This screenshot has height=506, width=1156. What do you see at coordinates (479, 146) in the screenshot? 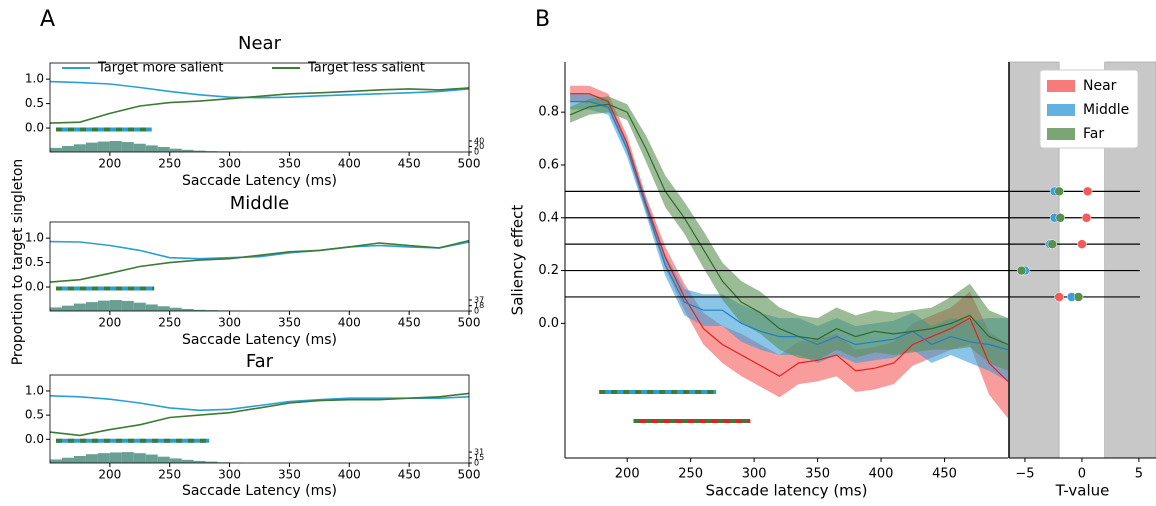
I see `y2-tick-label: 20` at bounding box center [479, 146].